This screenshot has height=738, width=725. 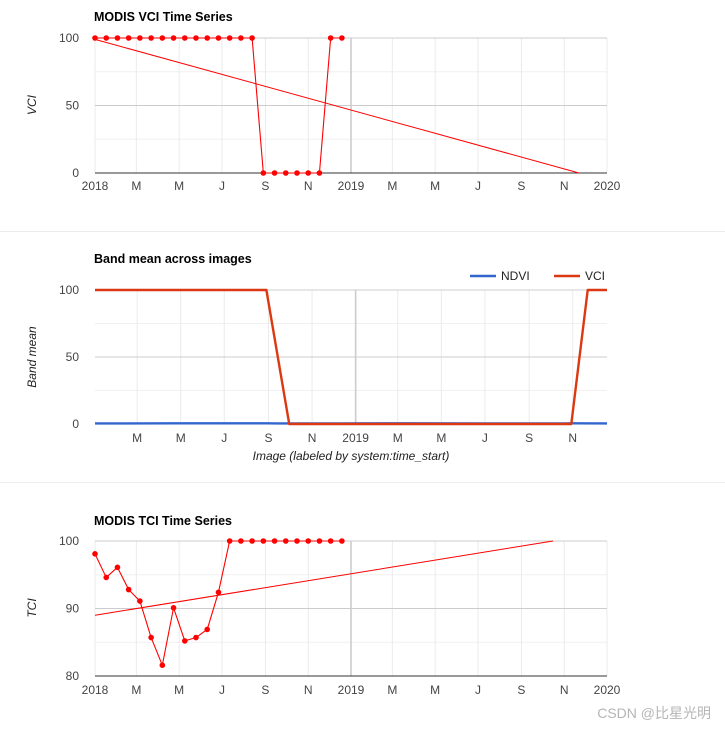 I want to click on chart-title: MODIS VCI Time Series, so click(x=163, y=17).